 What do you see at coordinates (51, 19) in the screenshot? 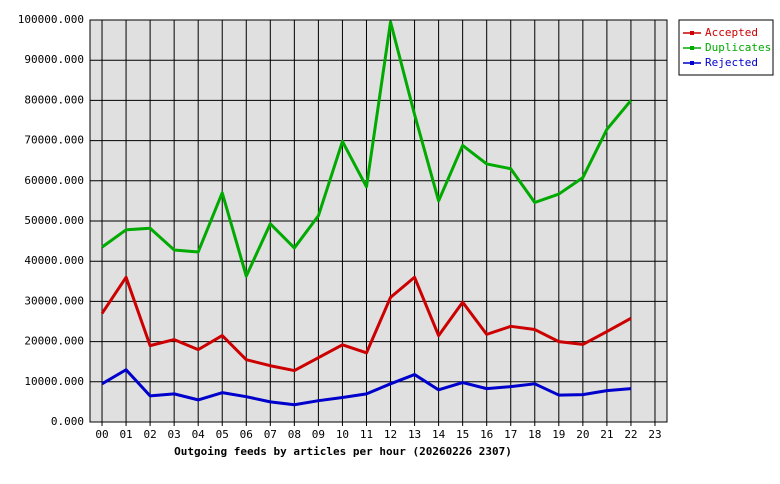
I see `y-tick-label: 100000.000` at bounding box center [51, 19].